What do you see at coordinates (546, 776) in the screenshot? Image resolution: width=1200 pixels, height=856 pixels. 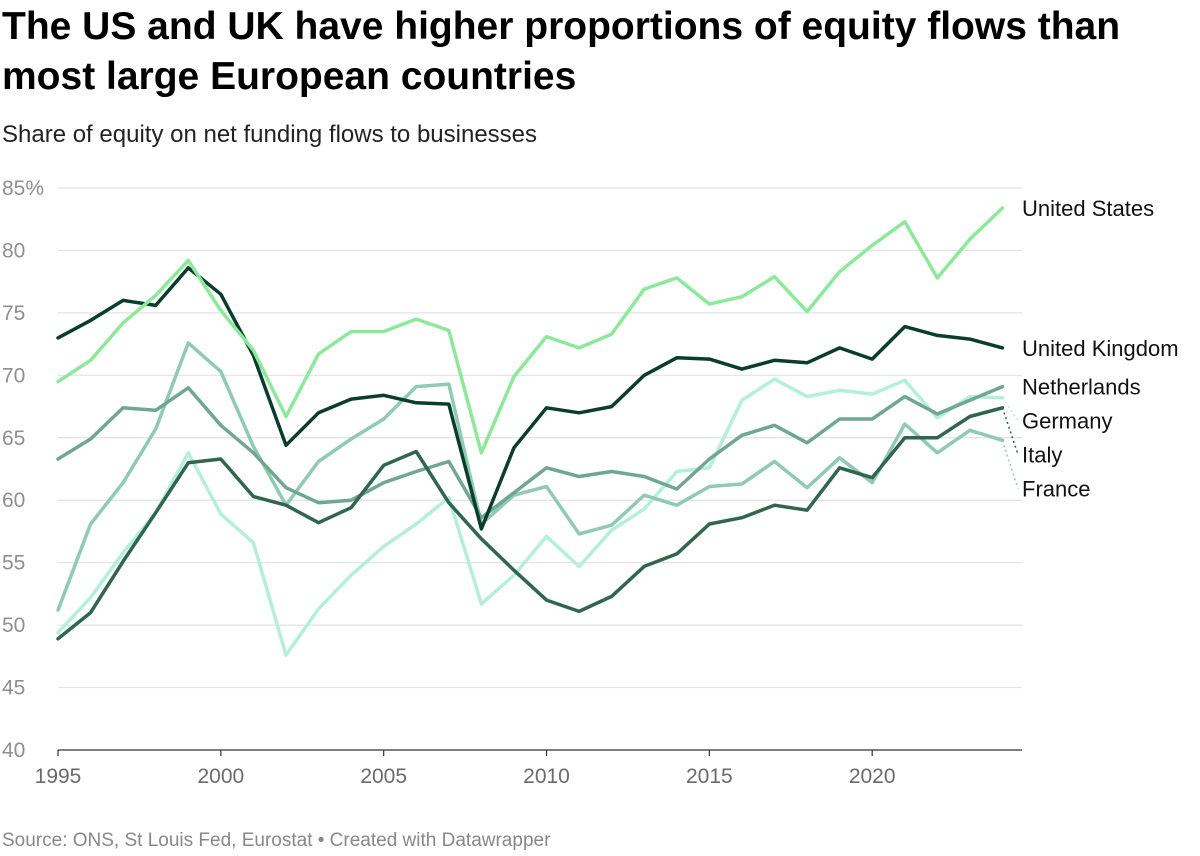 I see `x-tick-label-2010: 2010` at bounding box center [546, 776].